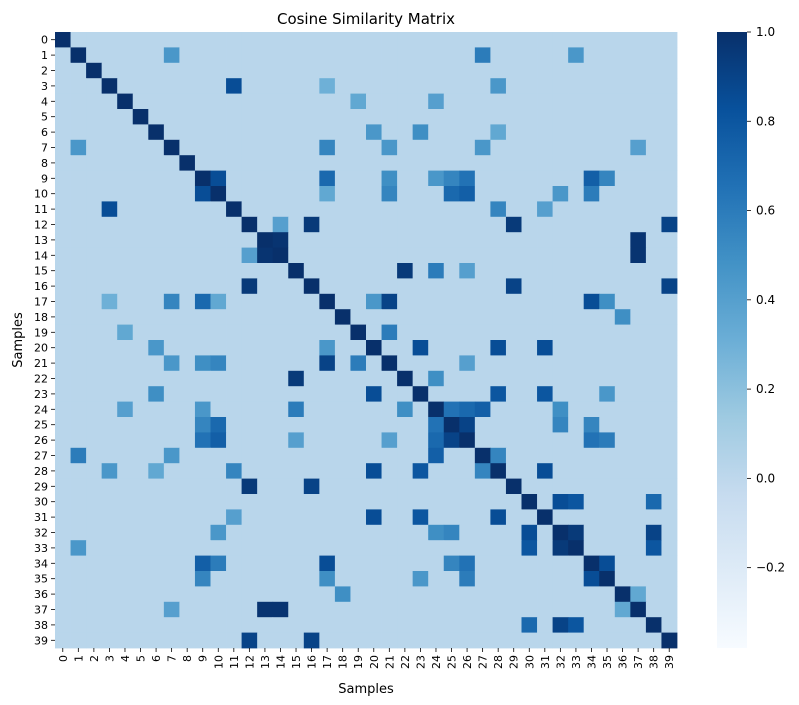 Image resolution: width=799 pixels, height=705 pixels. I want to click on y-tick-label: 25, so click(41, 425).